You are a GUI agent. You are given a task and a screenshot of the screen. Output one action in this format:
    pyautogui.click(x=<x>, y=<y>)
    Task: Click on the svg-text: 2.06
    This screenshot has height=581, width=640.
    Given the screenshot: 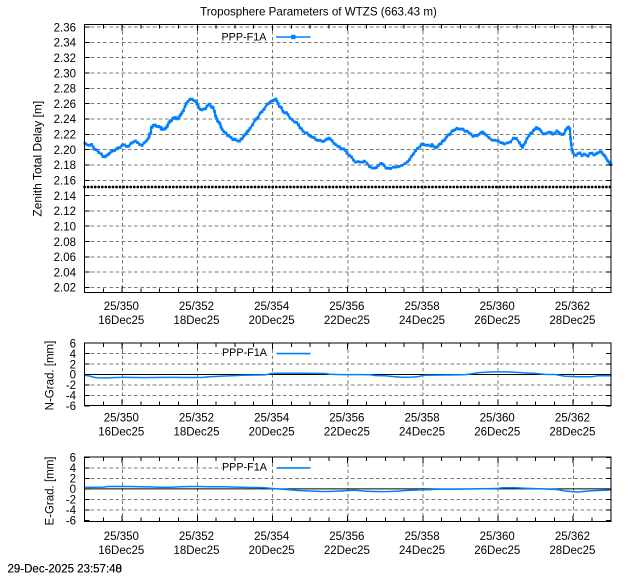 What is the action you would take?
    pyautogui.click(x=65, y=258)
    